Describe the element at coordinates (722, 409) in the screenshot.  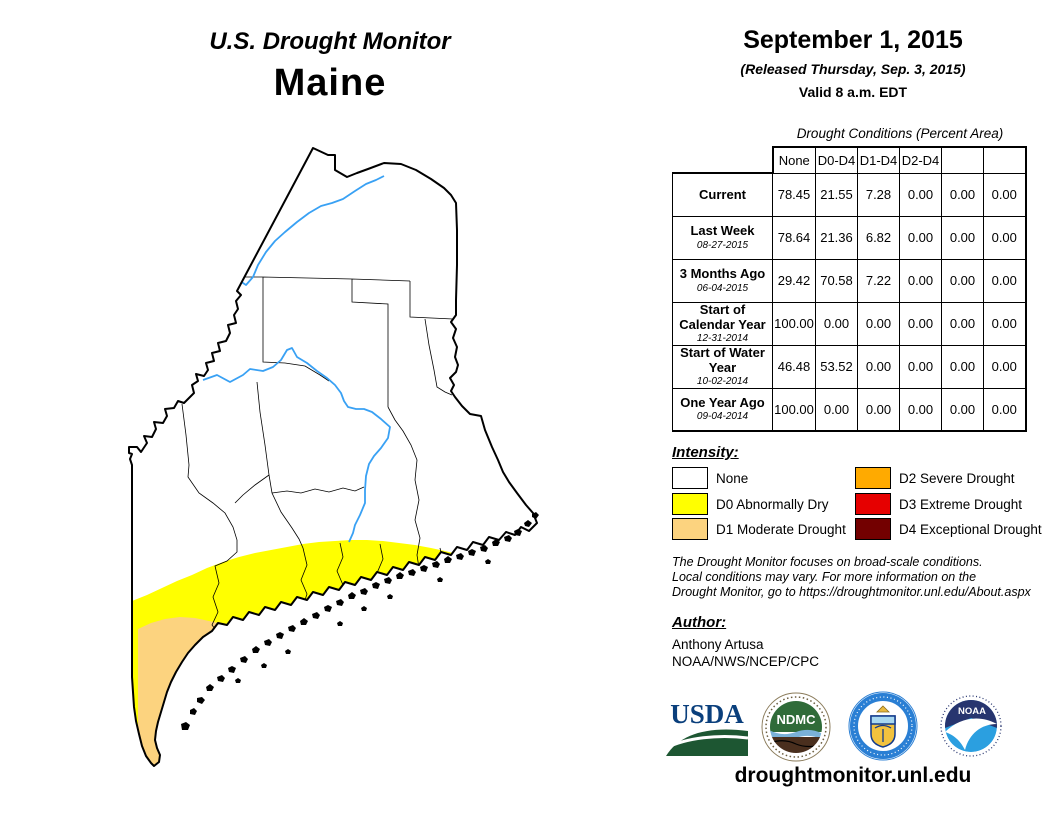
I see `row-label: One Year Ago 09-04-2014` at that location.